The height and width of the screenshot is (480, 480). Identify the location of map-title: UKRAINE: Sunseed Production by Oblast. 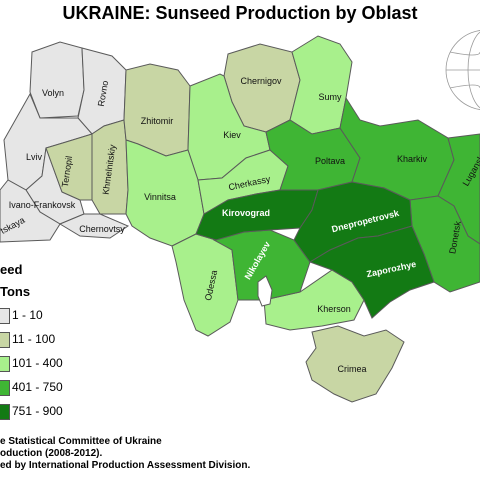
(240, 13).